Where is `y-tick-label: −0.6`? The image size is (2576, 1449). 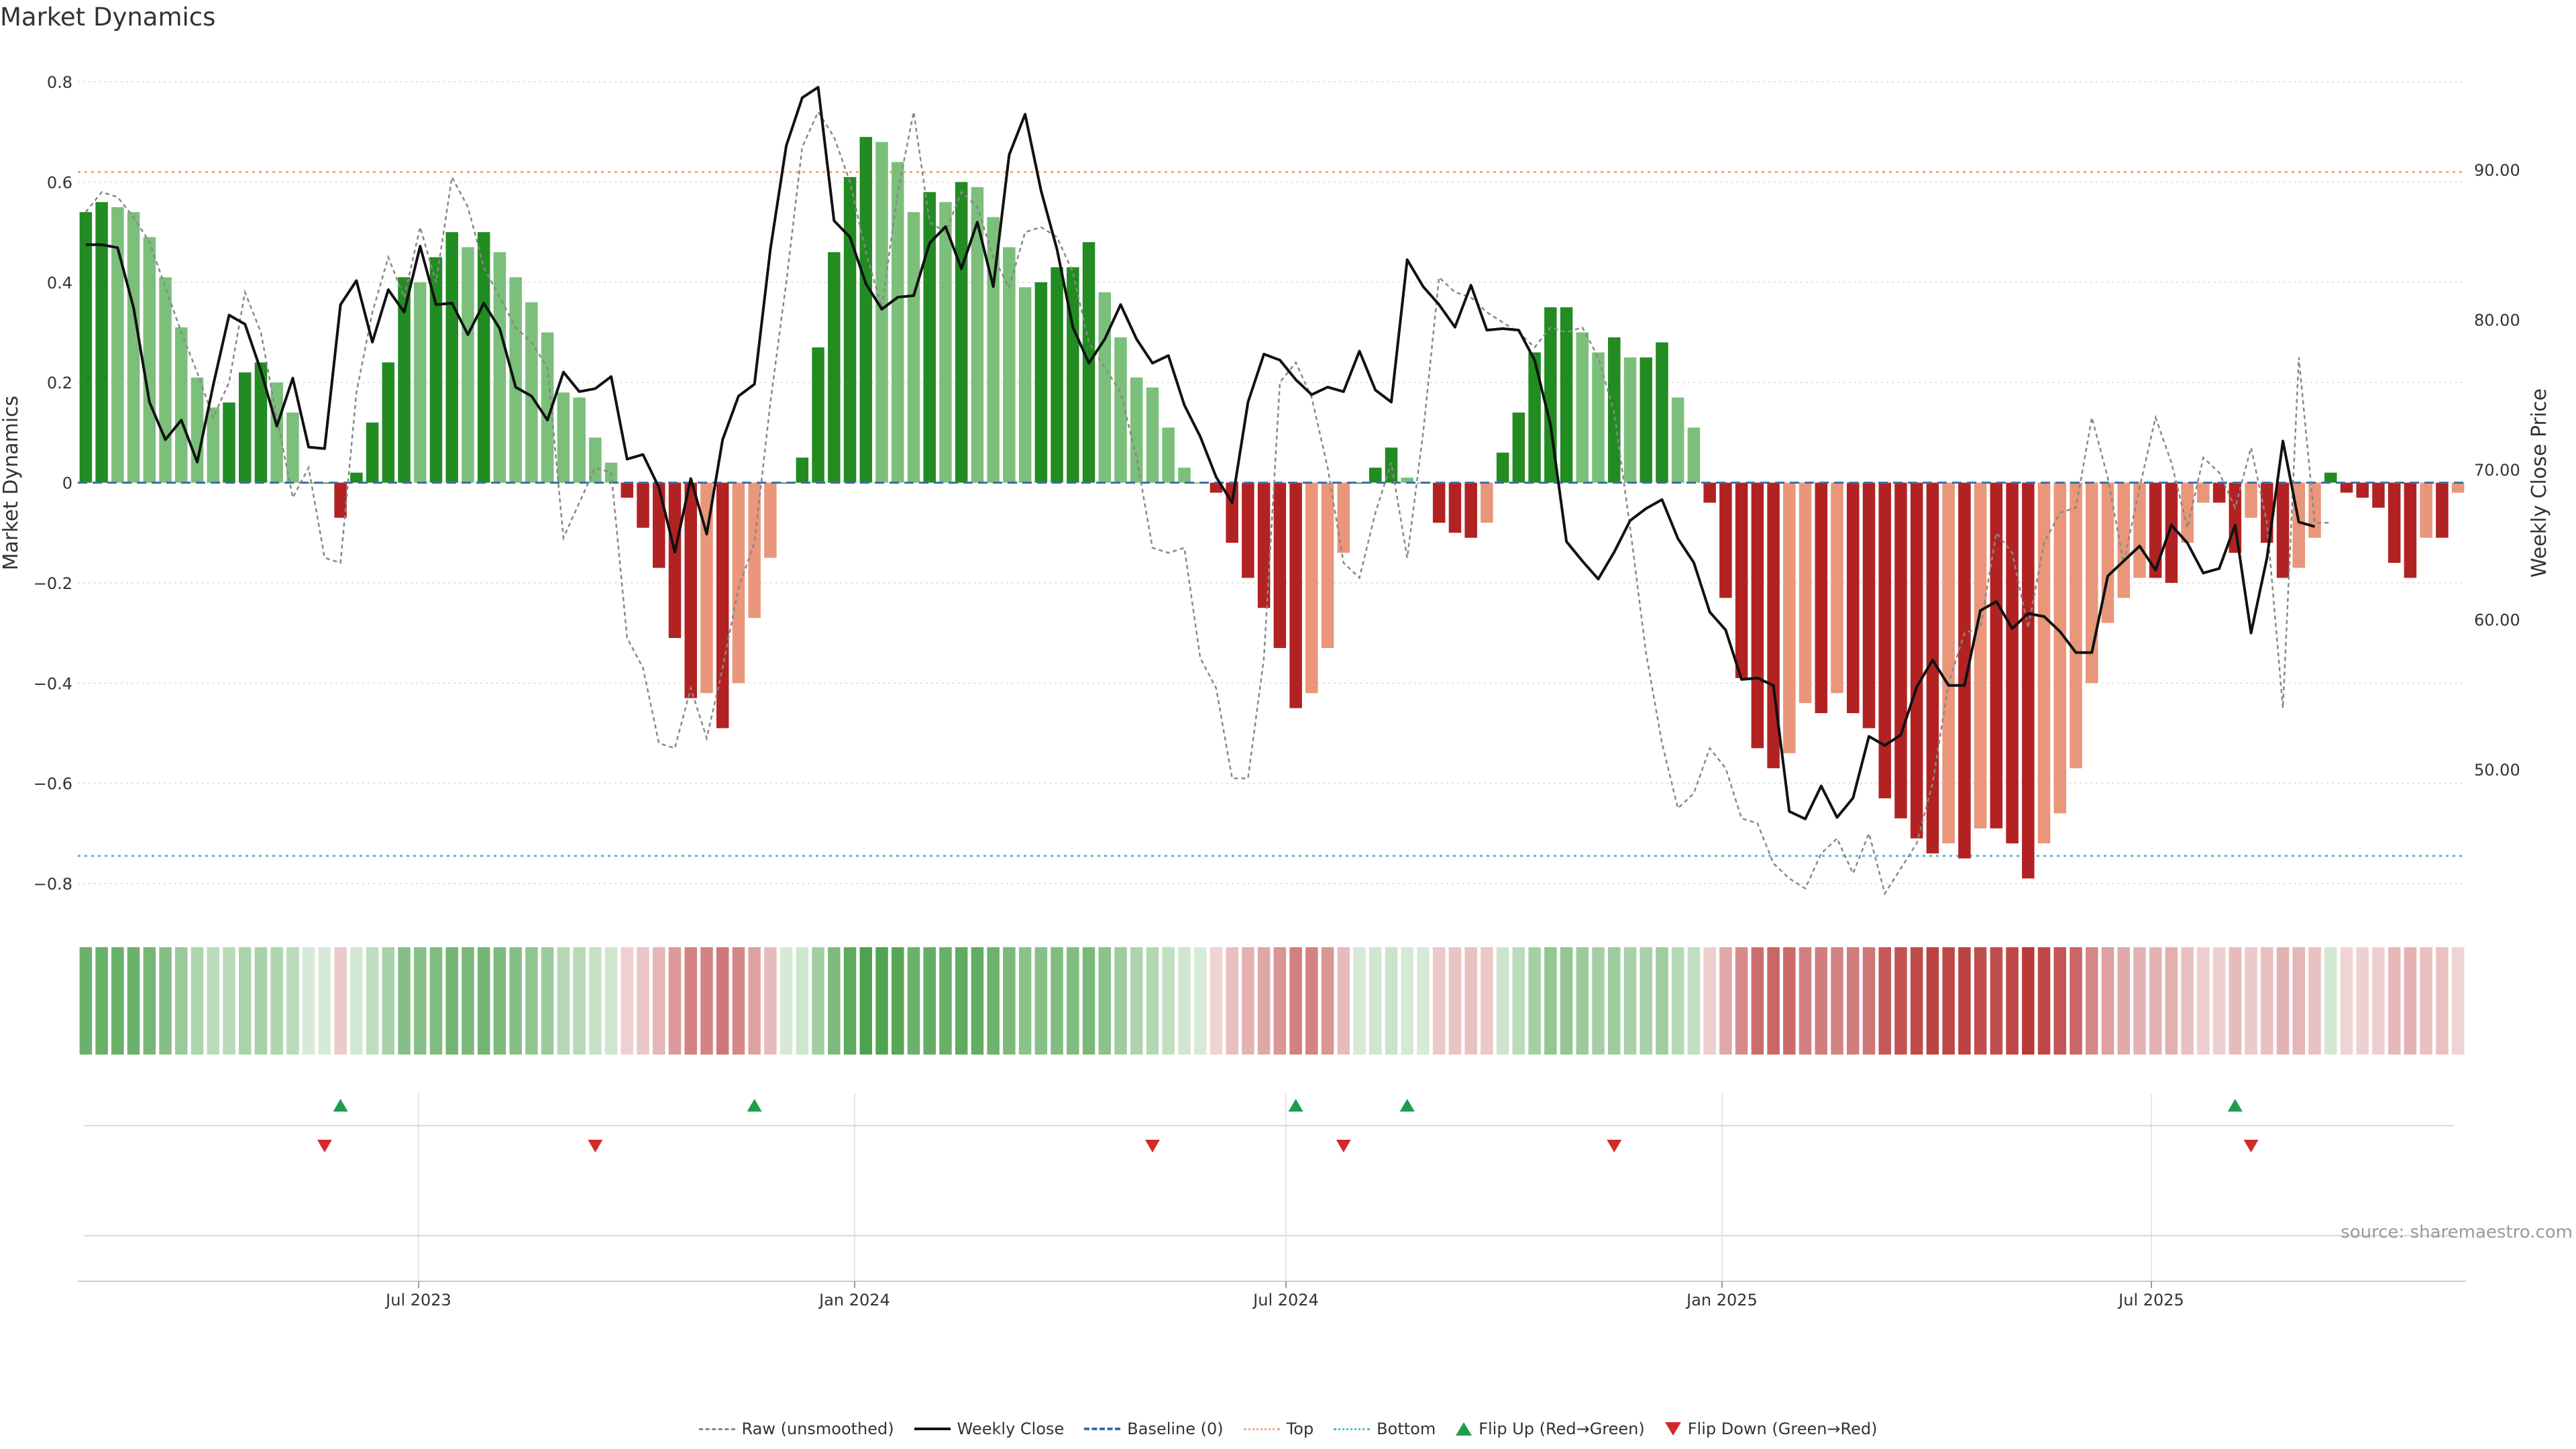
y-tick-label: −0.6 is located at coordinates (53, 784).